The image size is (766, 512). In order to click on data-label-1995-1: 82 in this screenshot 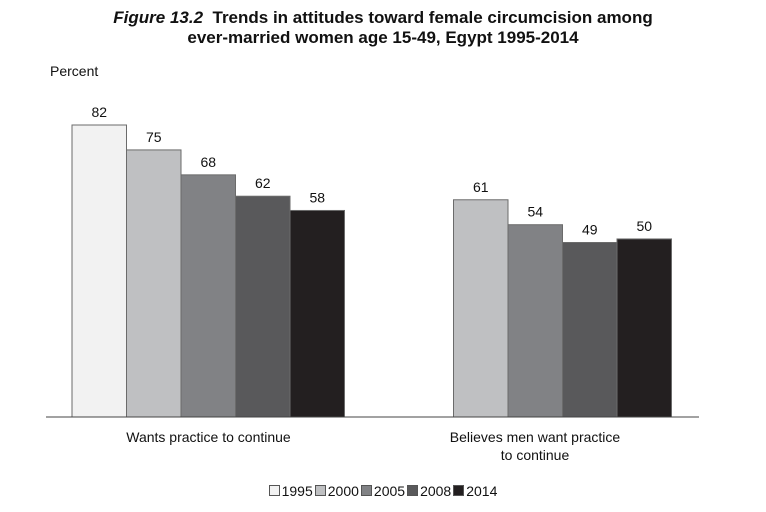, I will do `click(99, 112)`.